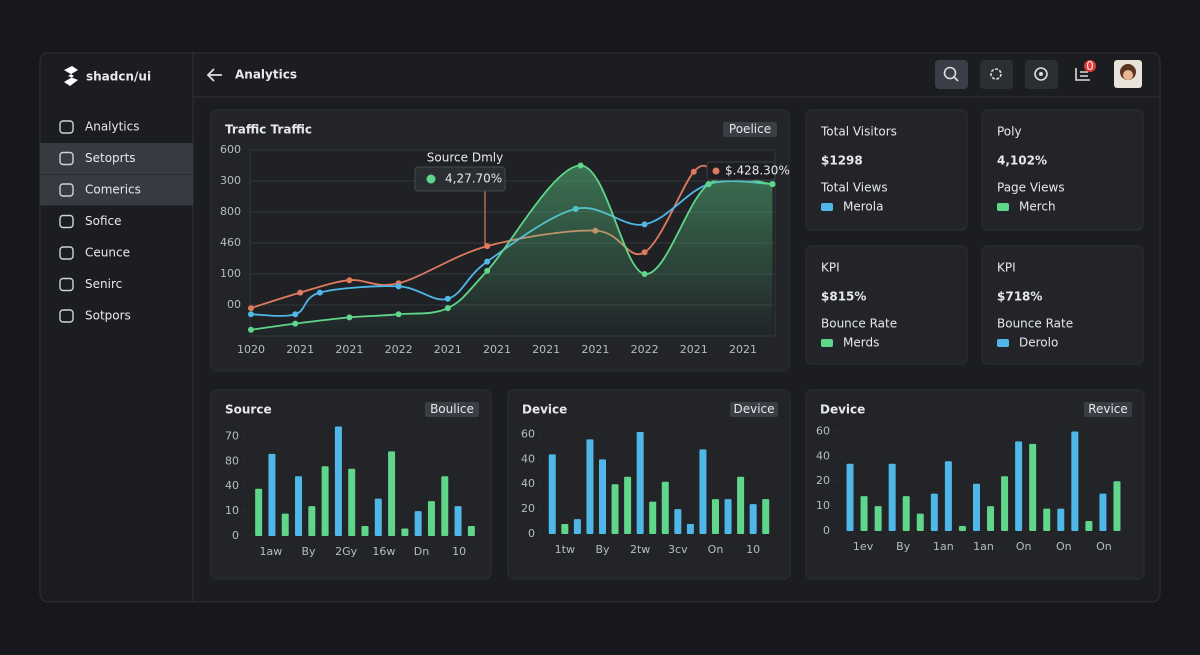 Image resolution: width=1200 pixels, height=655 pixels. What do you see at coordinates (996, 74) in the screenshot?
I see `settings-button` at bounding box center [996, 74].